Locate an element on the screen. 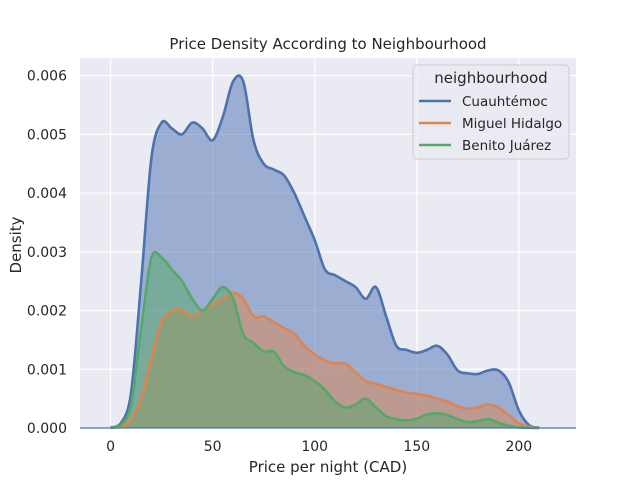 This screenshot has height=480, width=640. legend-box is located at coordinates (491, 112).